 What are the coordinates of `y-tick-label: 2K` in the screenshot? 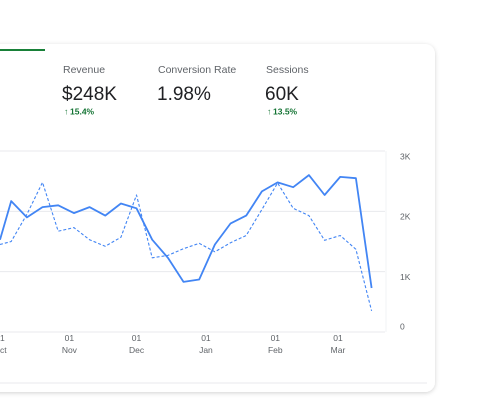 It's located at (405, 217).